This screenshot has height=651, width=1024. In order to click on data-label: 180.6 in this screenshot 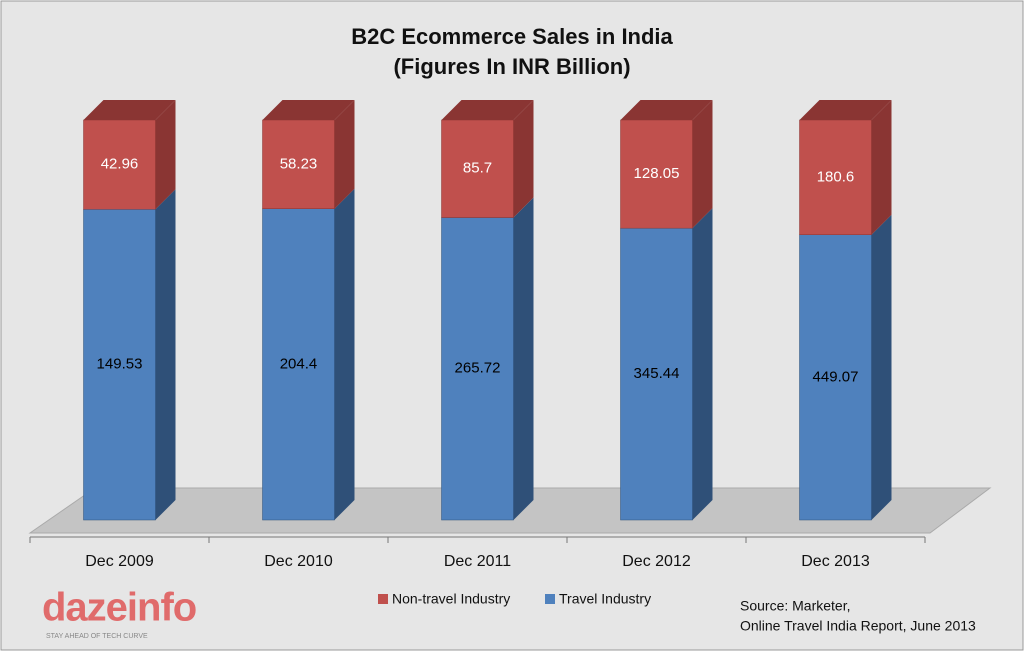, I will do `click(836, 176)`.